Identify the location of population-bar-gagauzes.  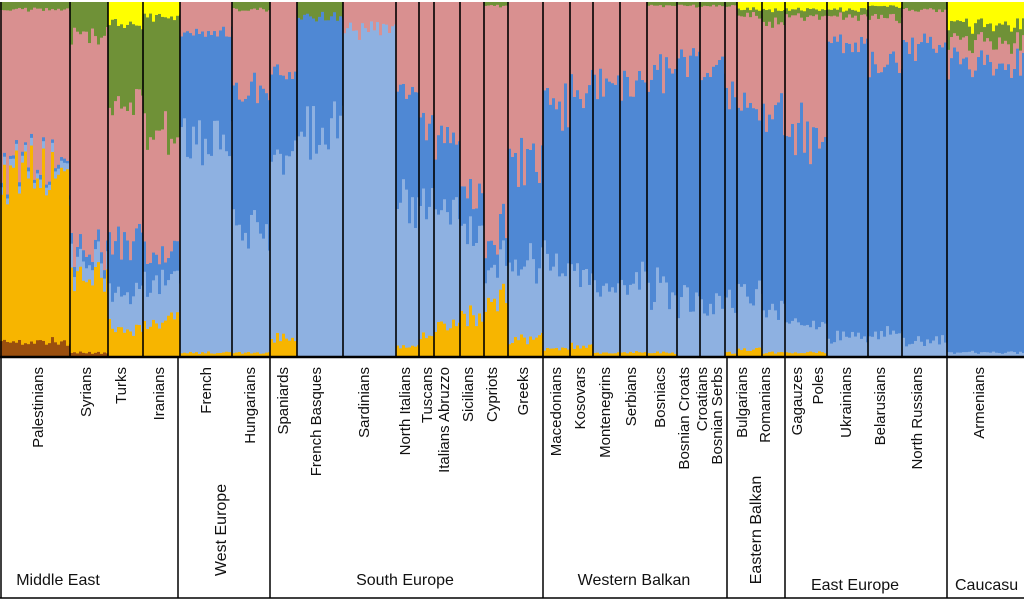
(806, 179).